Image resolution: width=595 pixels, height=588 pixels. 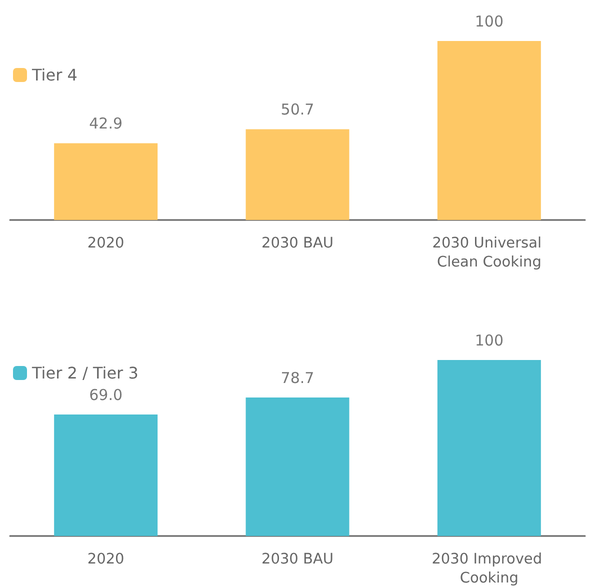 I want to click on x-tick-label: 2030 Universal Clean Cooking, so click(x=489, y=253).